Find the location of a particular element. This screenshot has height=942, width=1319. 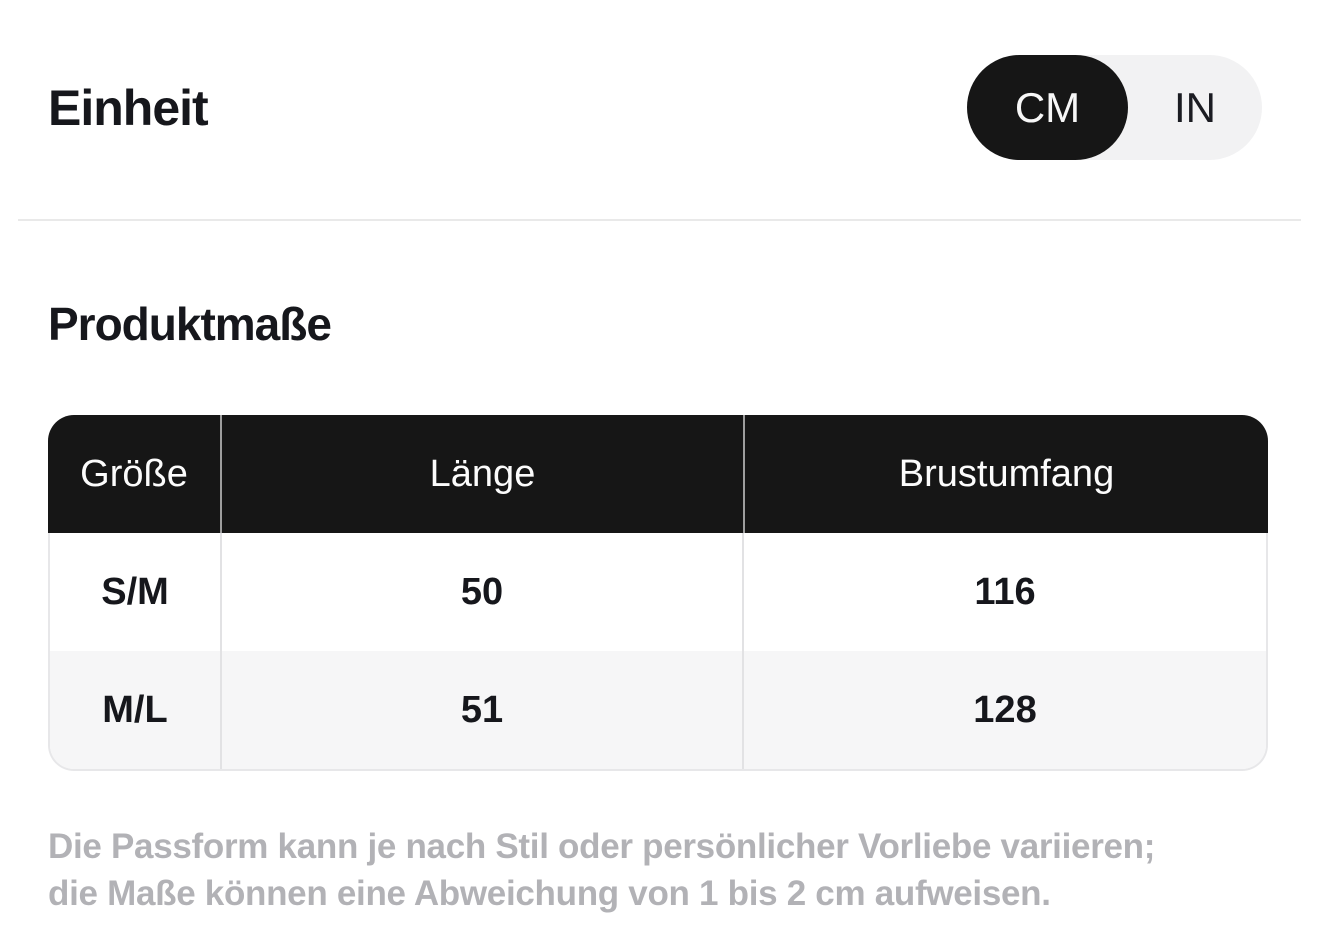

table-row: S/M 50 116 is located at coordinates (658, 592).